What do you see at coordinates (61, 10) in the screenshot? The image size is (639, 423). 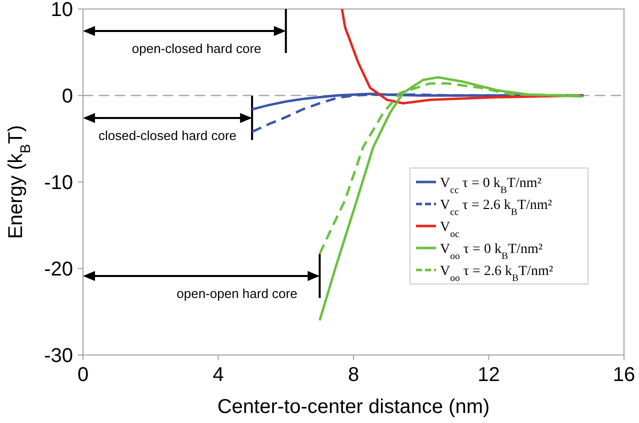 I see `y-tick-label: 10` at bounding box center [61, 10].